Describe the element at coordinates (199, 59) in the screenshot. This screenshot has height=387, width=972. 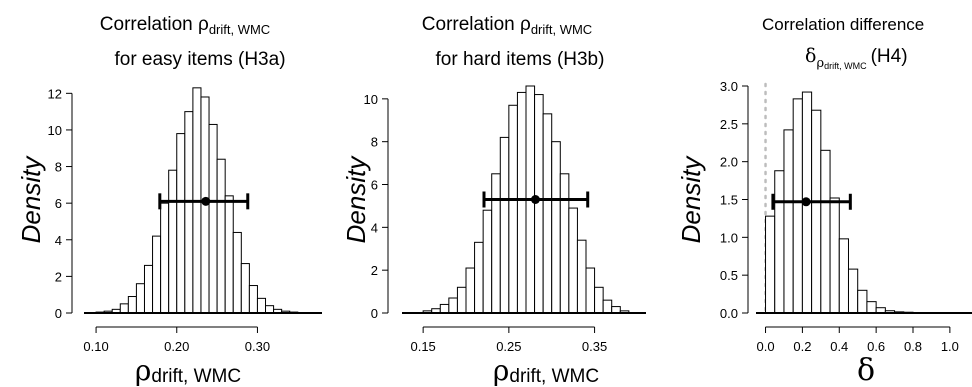
I see `panel1-title-line2: for easy items (H3a)` at that location.